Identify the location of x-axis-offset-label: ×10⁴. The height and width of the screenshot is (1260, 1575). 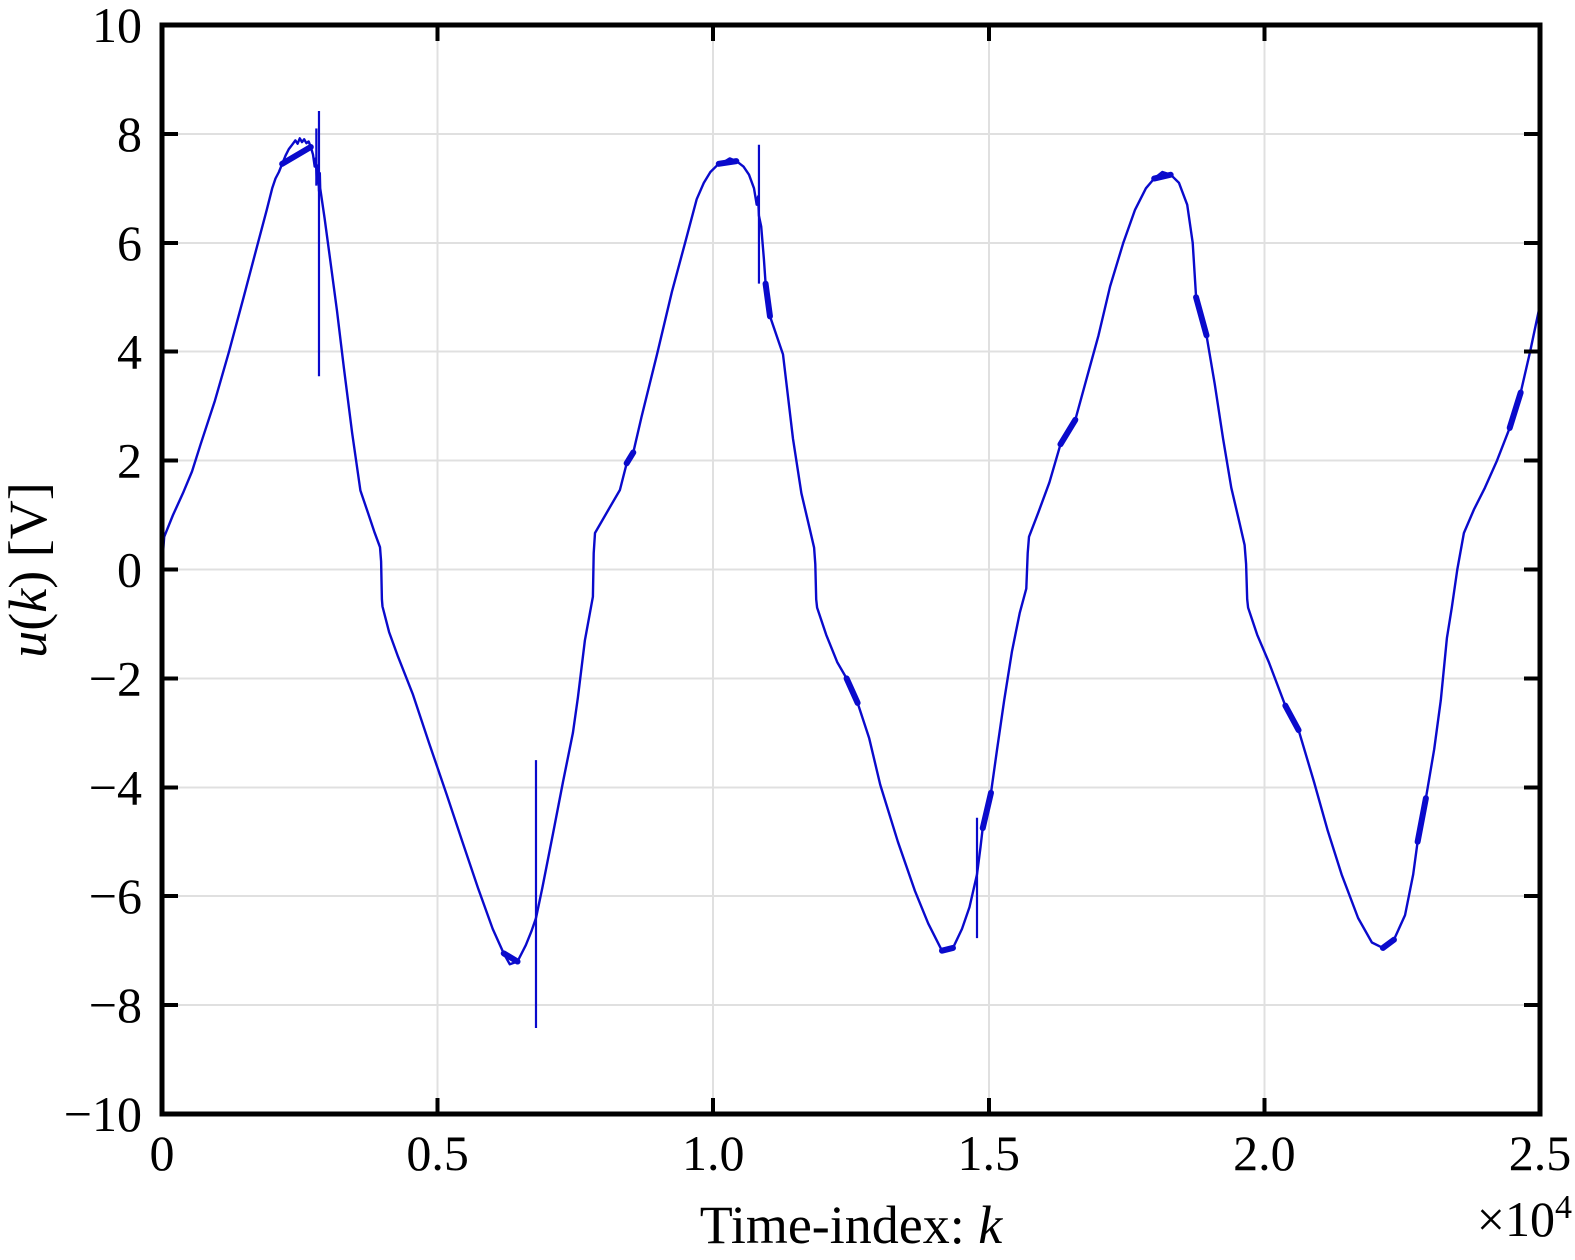
(1524, 1218).